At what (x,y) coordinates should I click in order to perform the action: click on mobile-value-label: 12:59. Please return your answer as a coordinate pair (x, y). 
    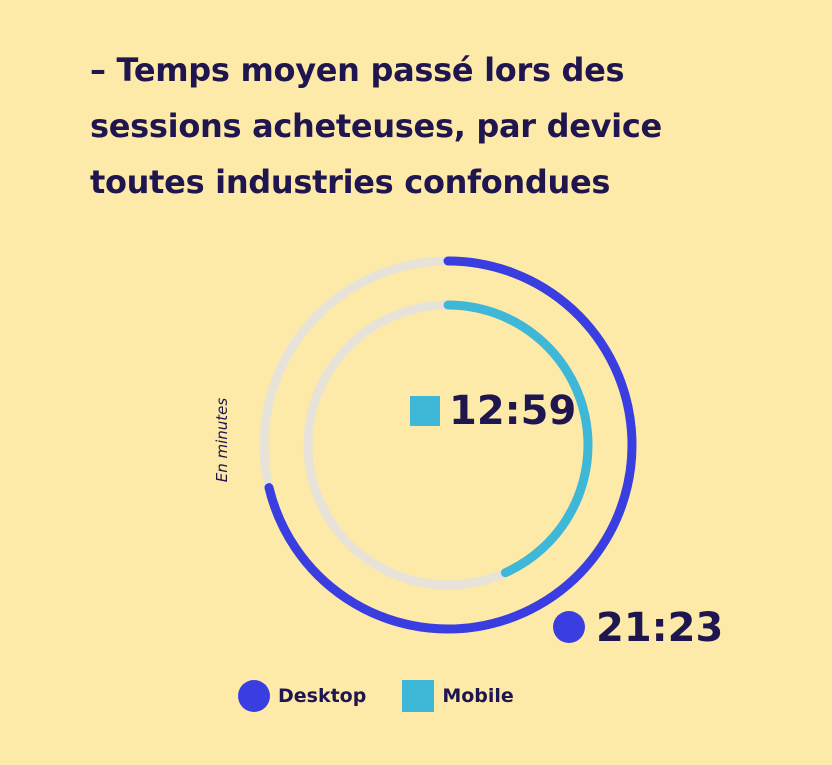
    Looking at the image, I should click on (512, 411).